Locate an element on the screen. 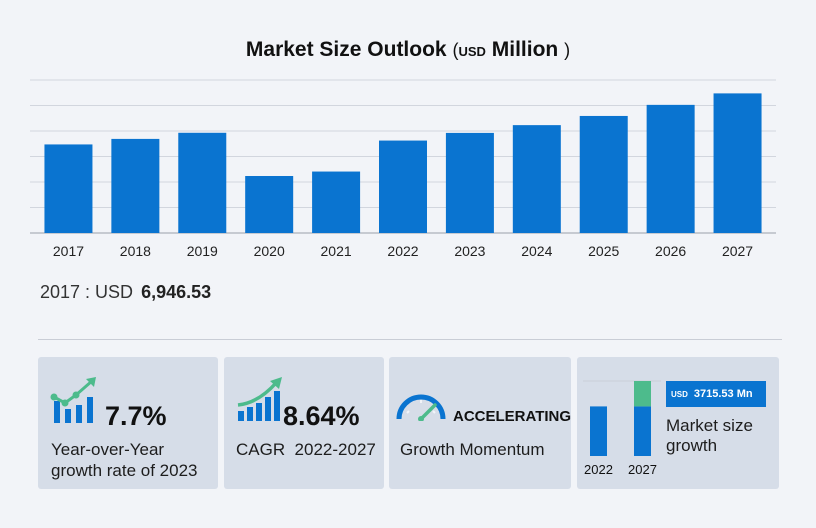 The image size is (816, 528). cagr-value: 8.64% is located at coordinates (321, 416).